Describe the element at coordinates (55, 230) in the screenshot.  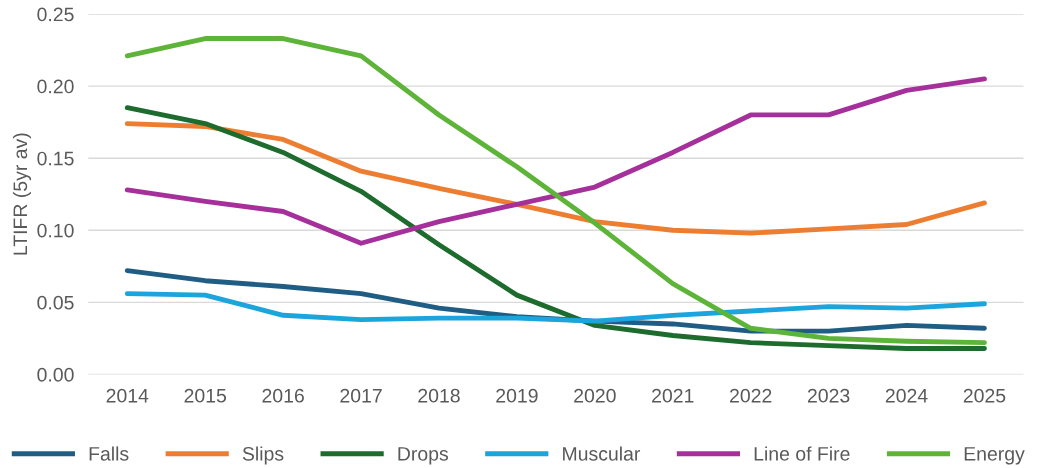
I see `y-tick-label: 0.10` at that location.